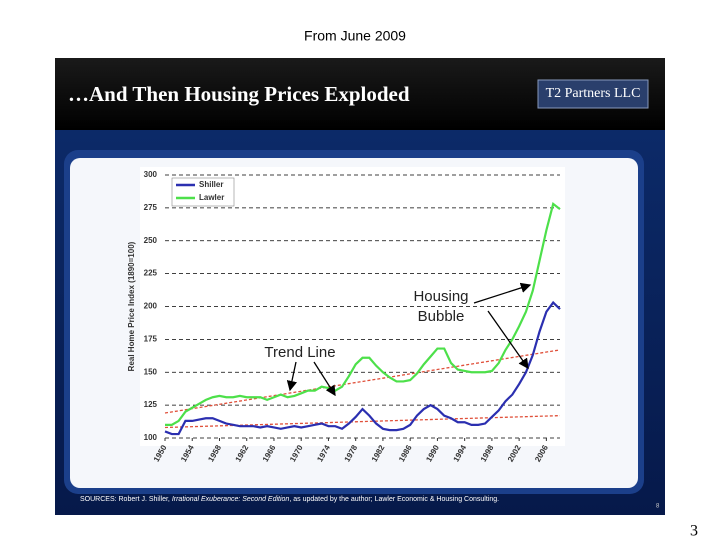 The image size is (720, 545). What do you see at coordinates (355, 36) in the screenshot?
I see `caption: From June 2009` at bounding box center [355, 36].